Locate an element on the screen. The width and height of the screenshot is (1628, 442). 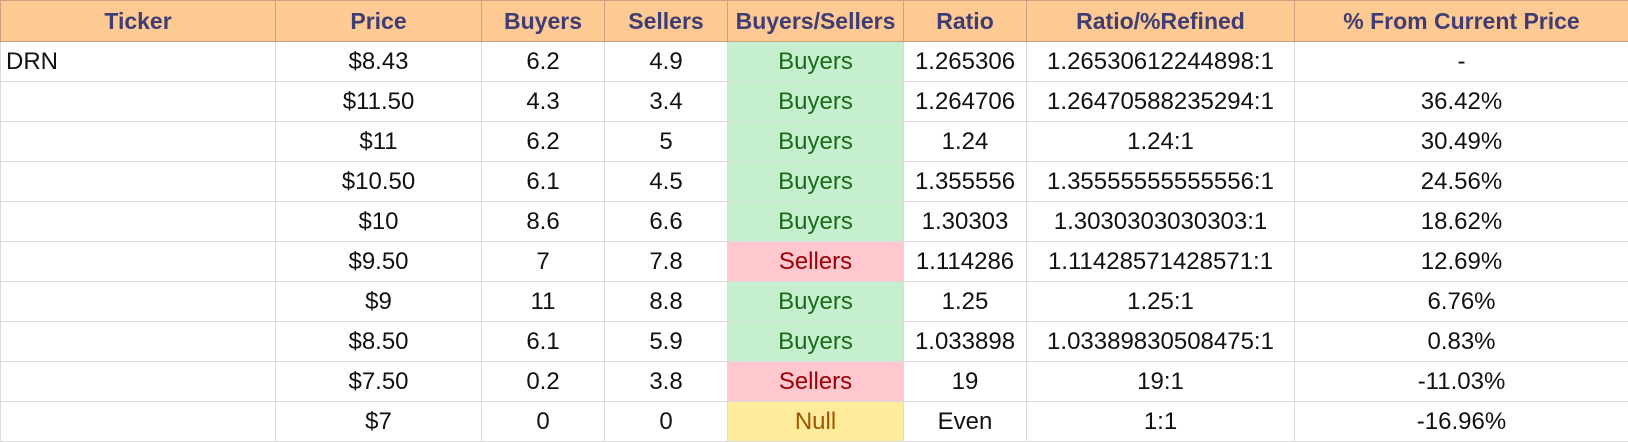
header-ticker: Ticker is located at coordinates (138, 21).